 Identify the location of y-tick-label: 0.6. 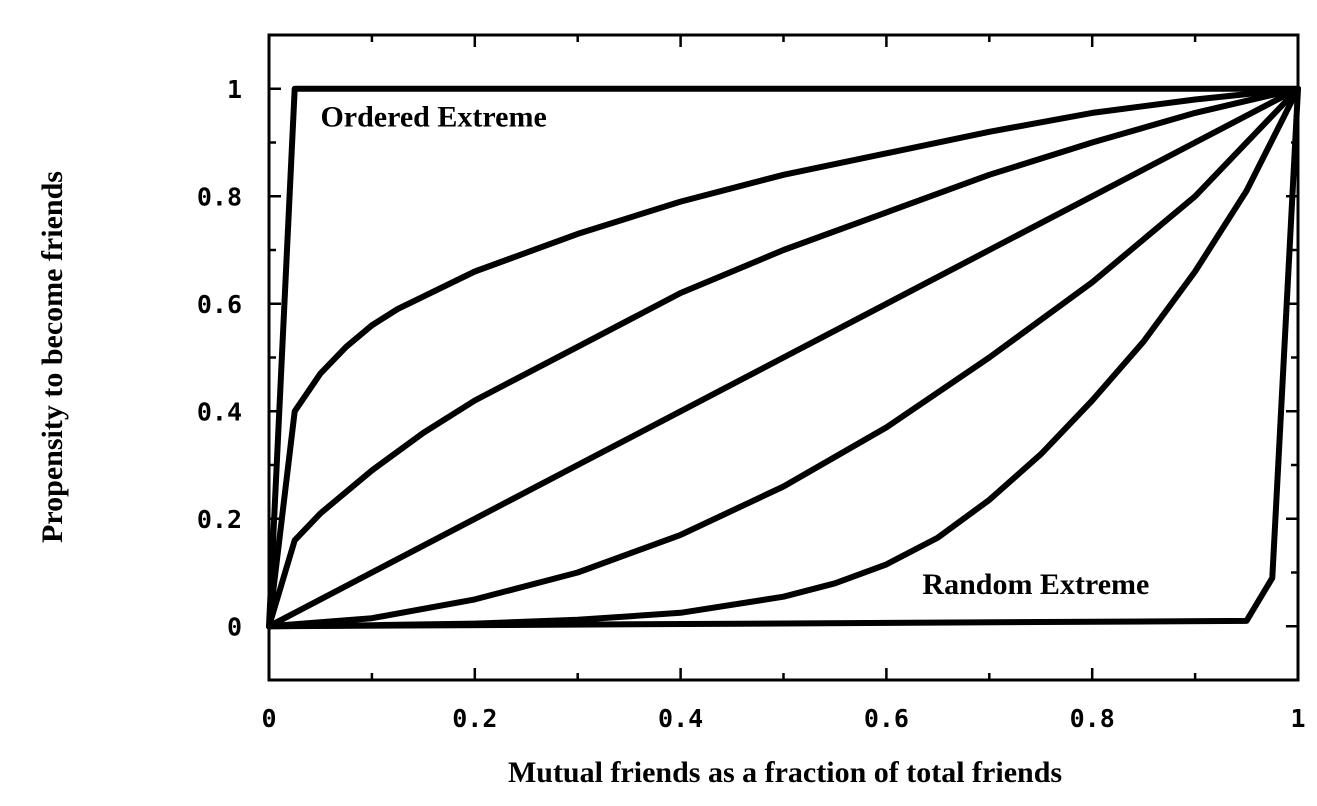
(219, 304).